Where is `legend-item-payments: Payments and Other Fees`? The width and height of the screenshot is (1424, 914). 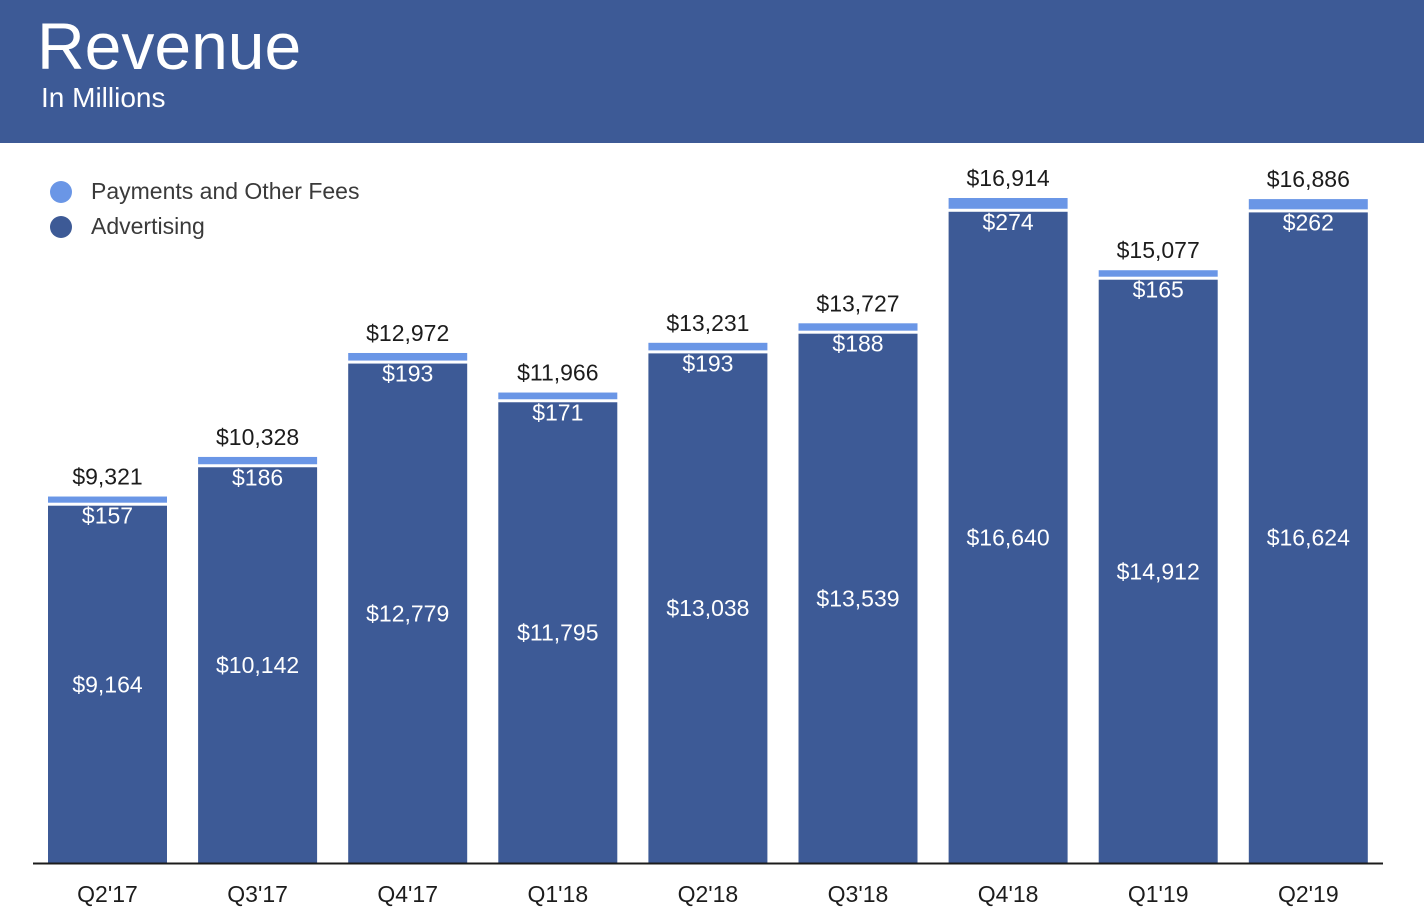
legend-item-payments: Payments and Other Fees is located at coordinates (204, 191).